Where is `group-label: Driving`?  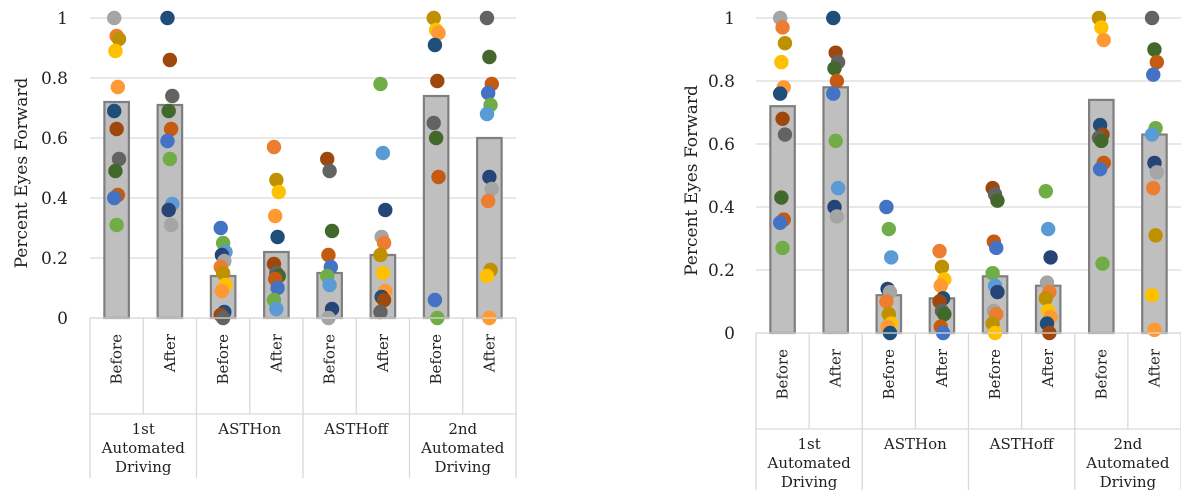
group-label: Driving is located at coordinates (809, 482).